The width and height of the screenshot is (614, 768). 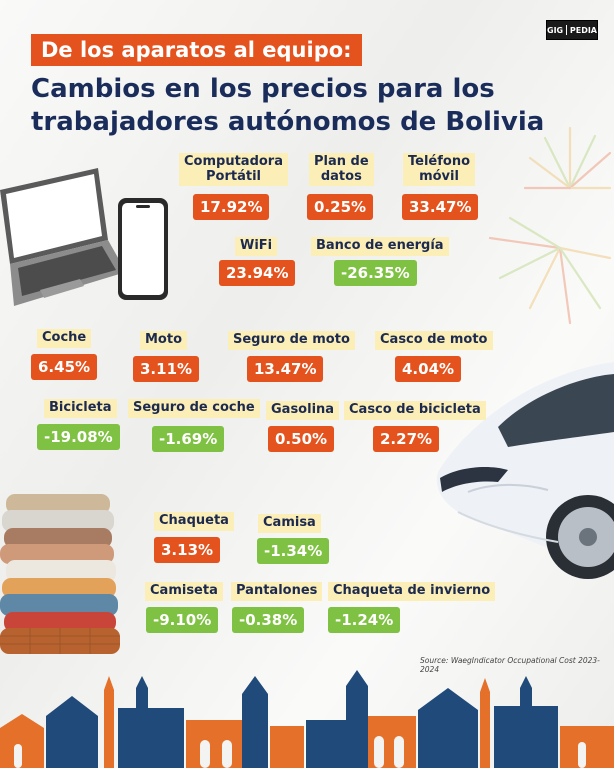 I want to click on label-pantalones: Pantalones, so click(x=277, y=591).